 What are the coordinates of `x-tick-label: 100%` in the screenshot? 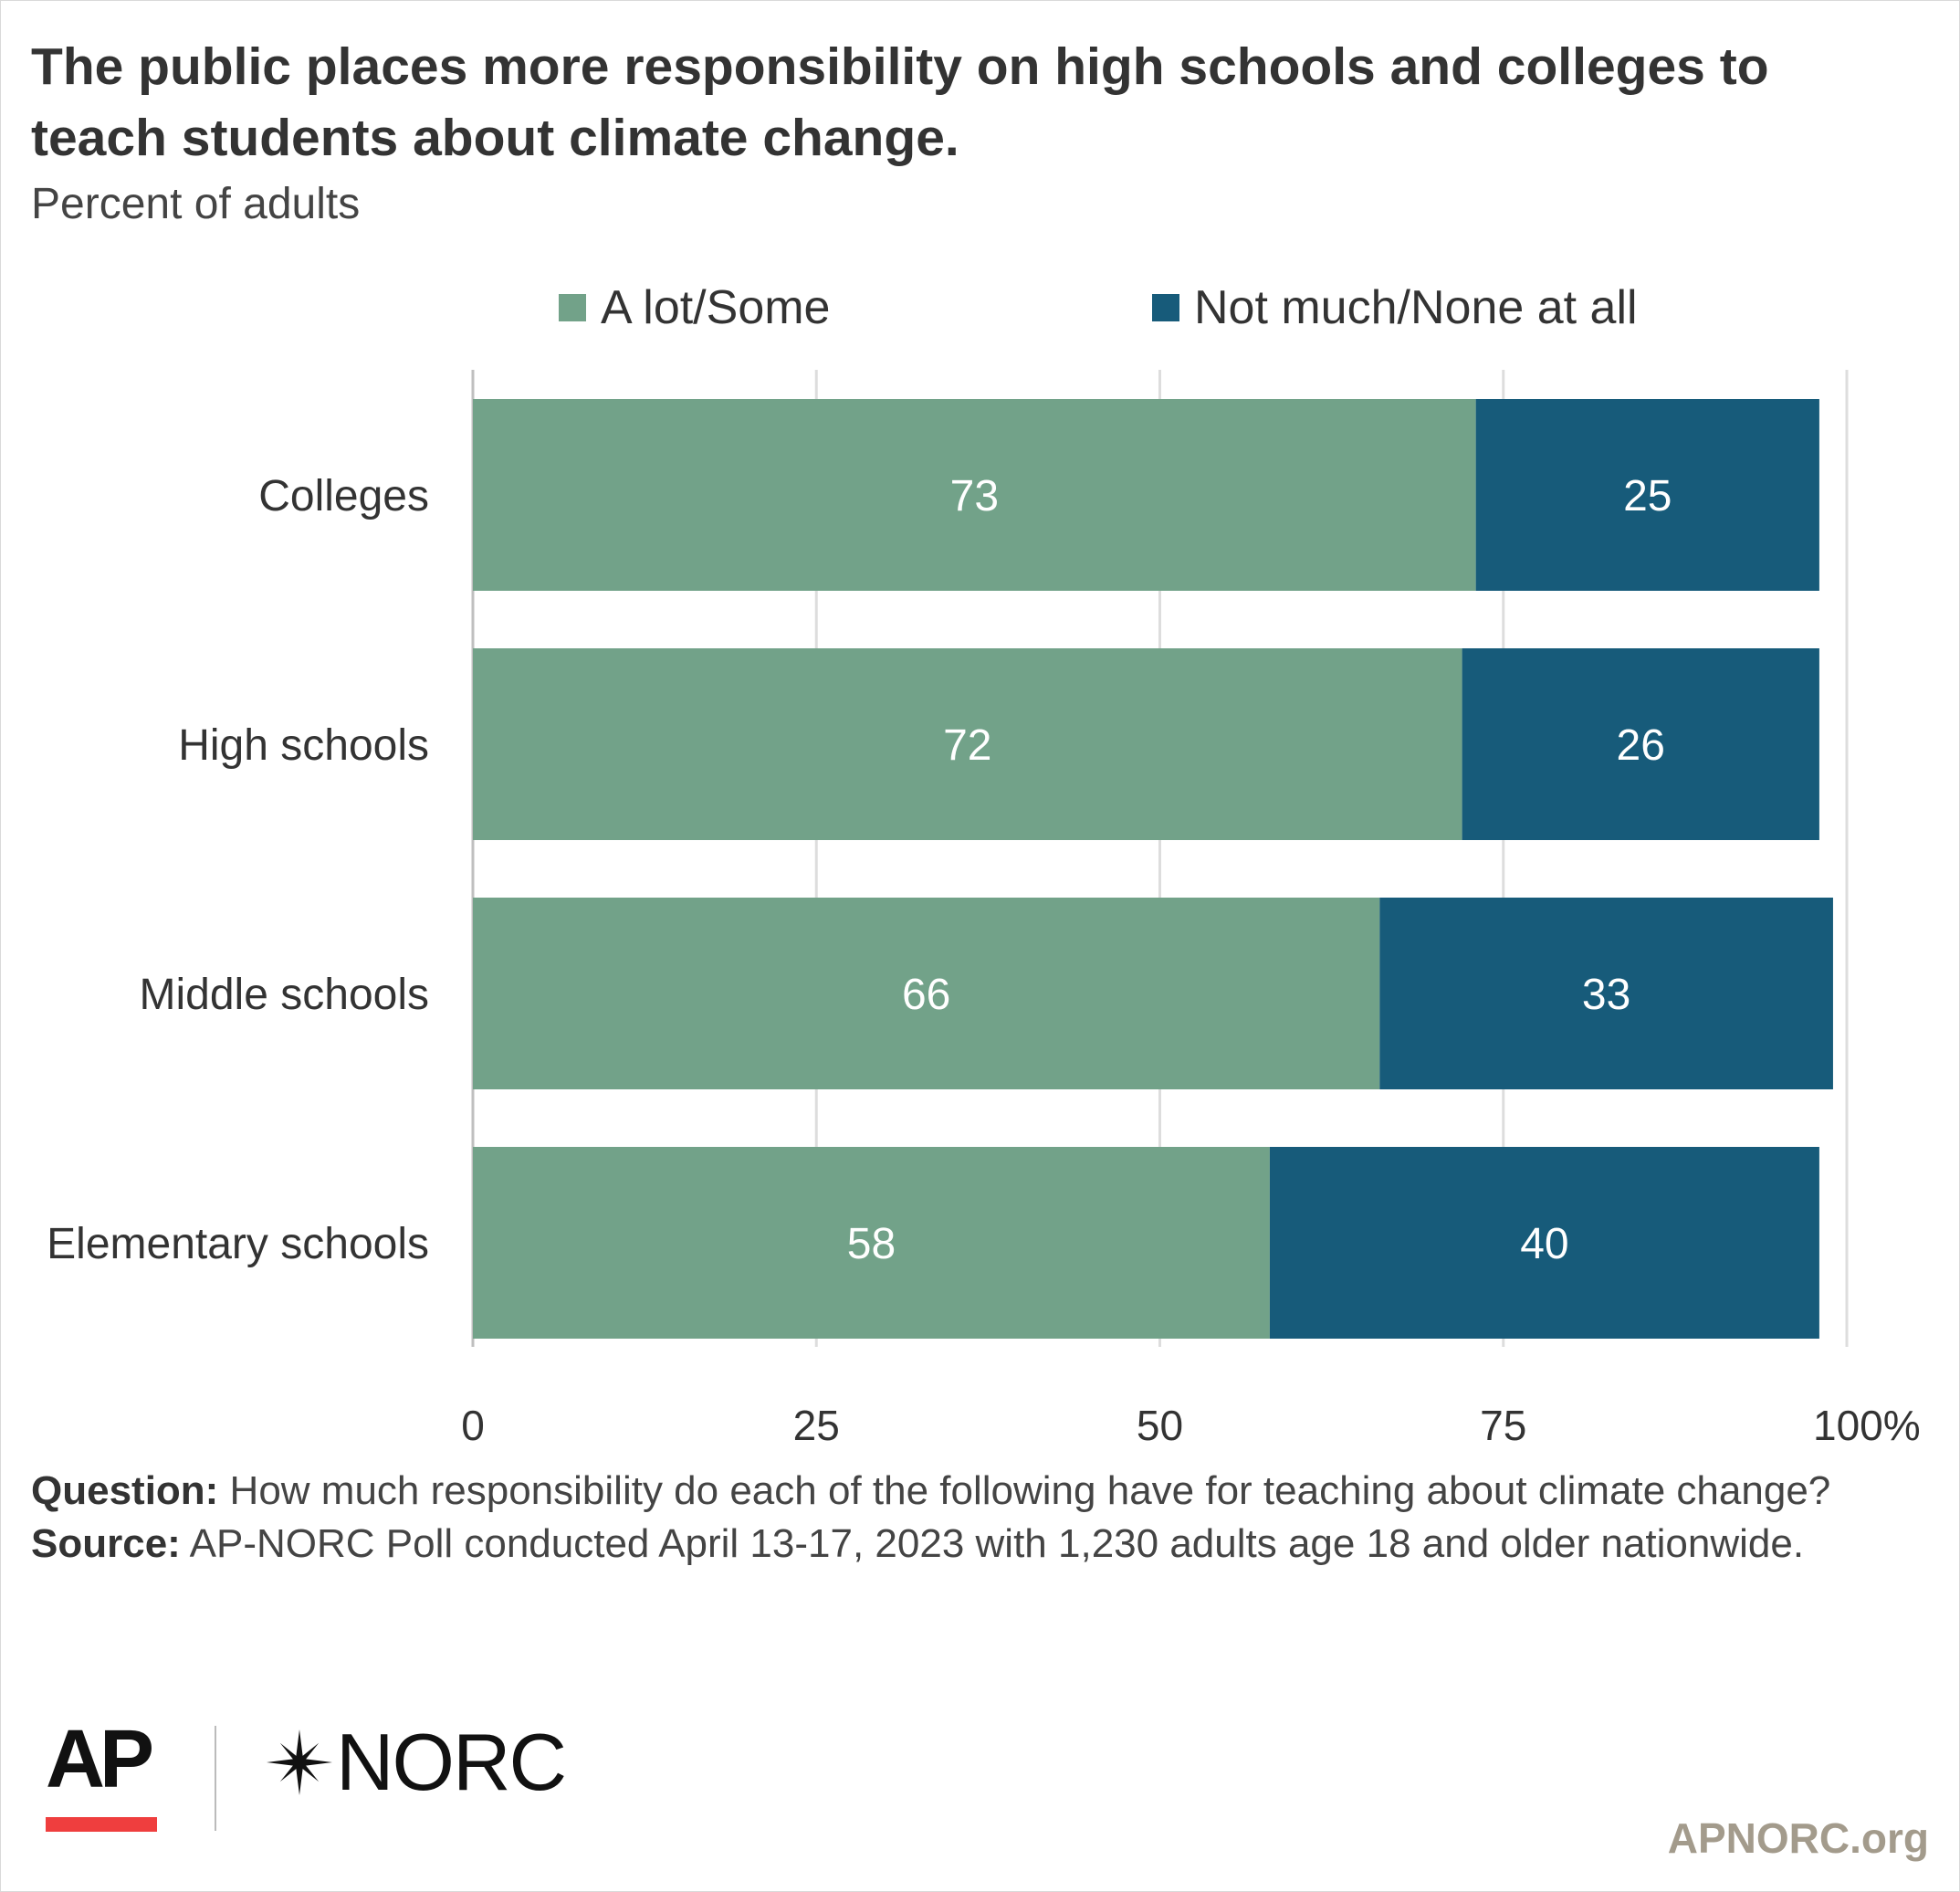 It's located at (1867, 1425).